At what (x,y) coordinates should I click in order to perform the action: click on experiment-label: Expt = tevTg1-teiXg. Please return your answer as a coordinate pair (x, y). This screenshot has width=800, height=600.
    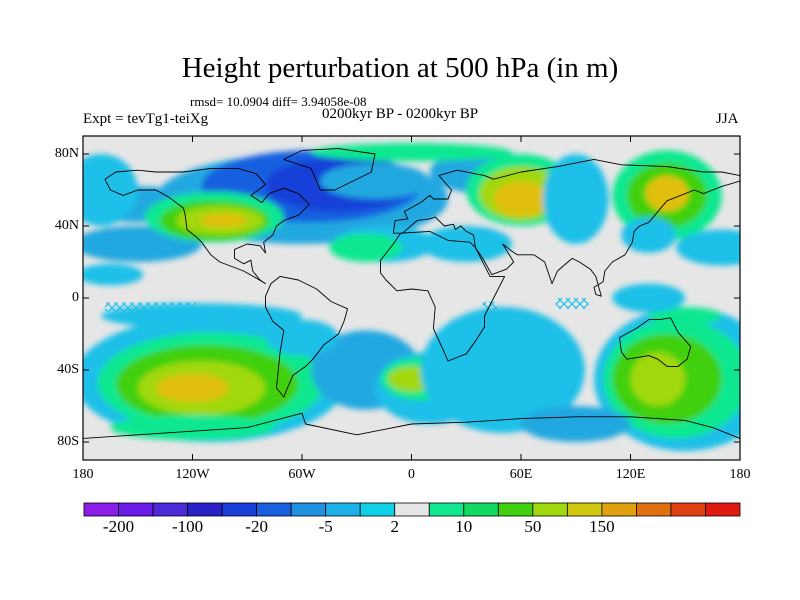
    Looking at the image, I should click on (146, 119).